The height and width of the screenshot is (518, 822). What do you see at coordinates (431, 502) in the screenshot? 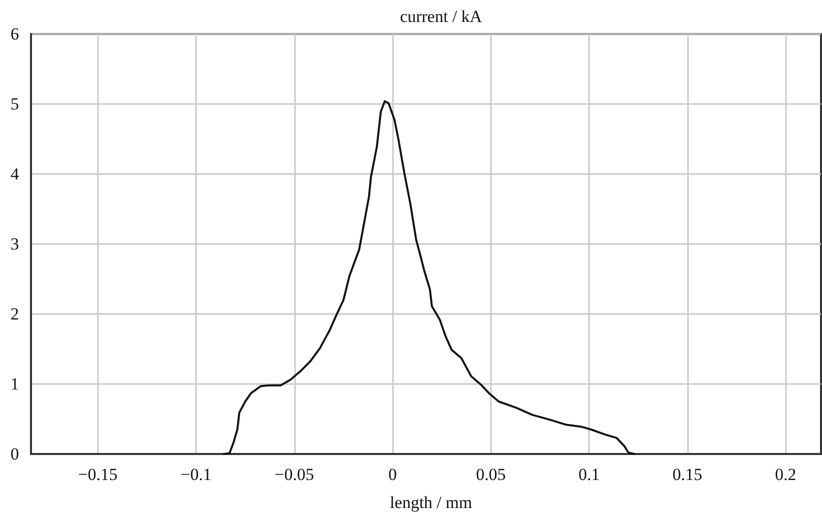
I see `x-axis-title: length / mm` at bounding box center [431, 502].